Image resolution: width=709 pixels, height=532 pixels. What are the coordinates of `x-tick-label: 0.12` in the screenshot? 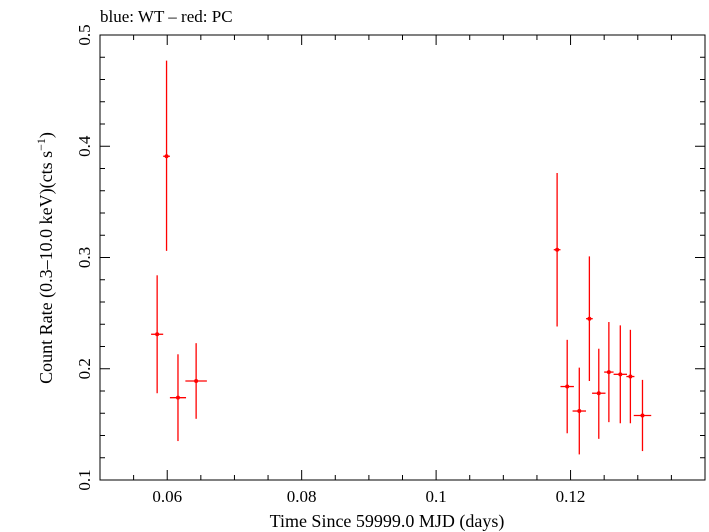 It's located at (571, 496).